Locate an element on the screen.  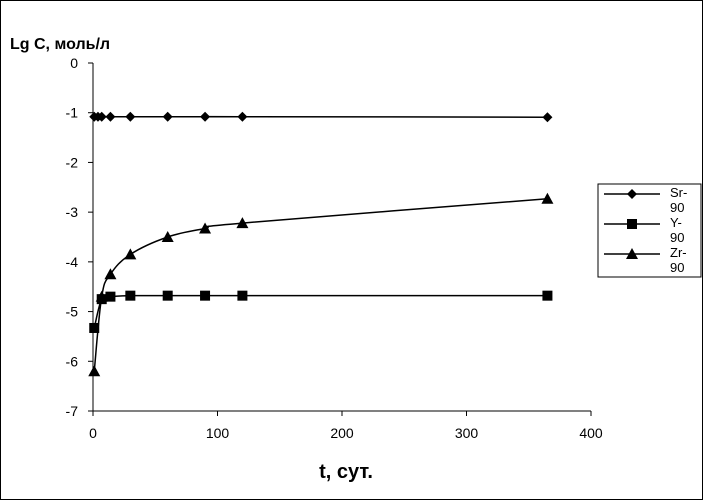
legend-square-marker is located at coordinates (632, 224).